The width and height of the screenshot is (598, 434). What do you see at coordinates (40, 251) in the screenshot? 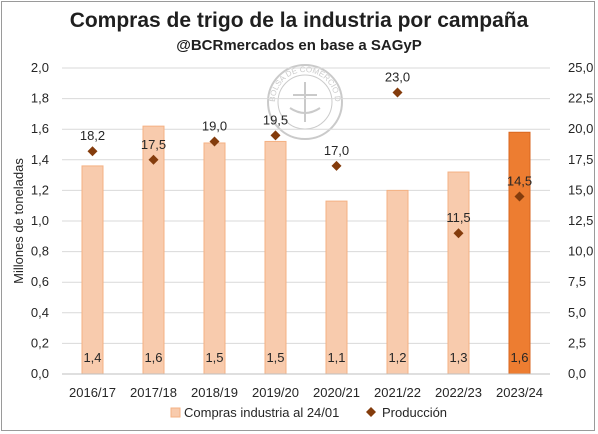
I see `y-left-tick-label: 0,8` at bounding box center [40, 251].